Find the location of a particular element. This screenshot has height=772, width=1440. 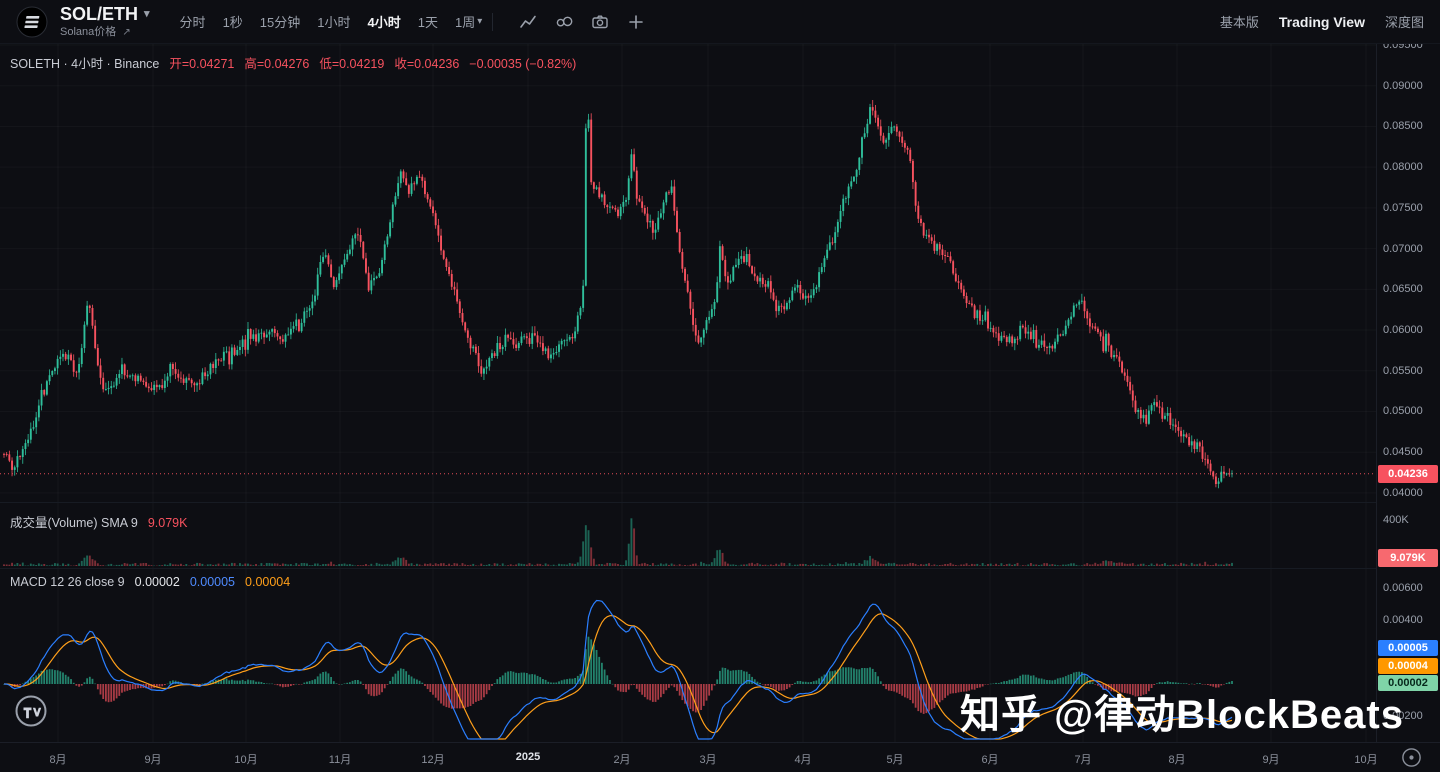

timeframe-1小时: 1小时 is located at coordinates (334, 22).